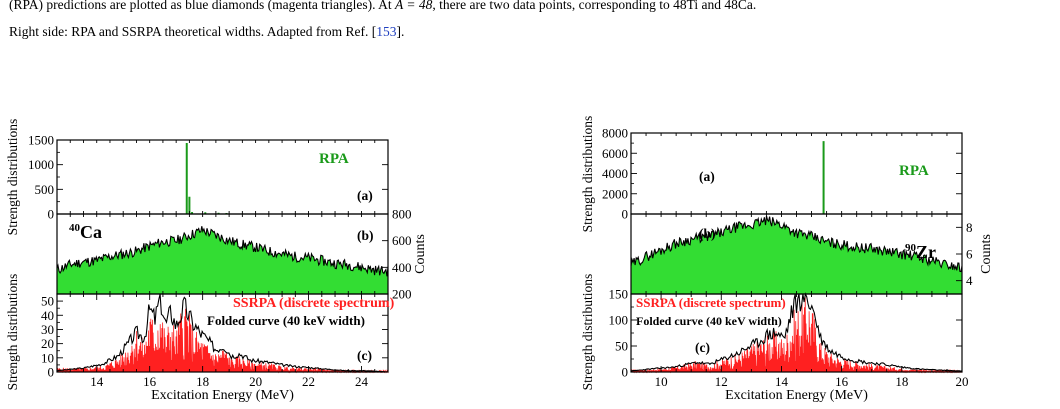 This screenshot has width=1060, height=409. Describe the element at coordinates (686, 6) in the screenshot. I see `caption-isotope-ti48: 48Ti` at that location.